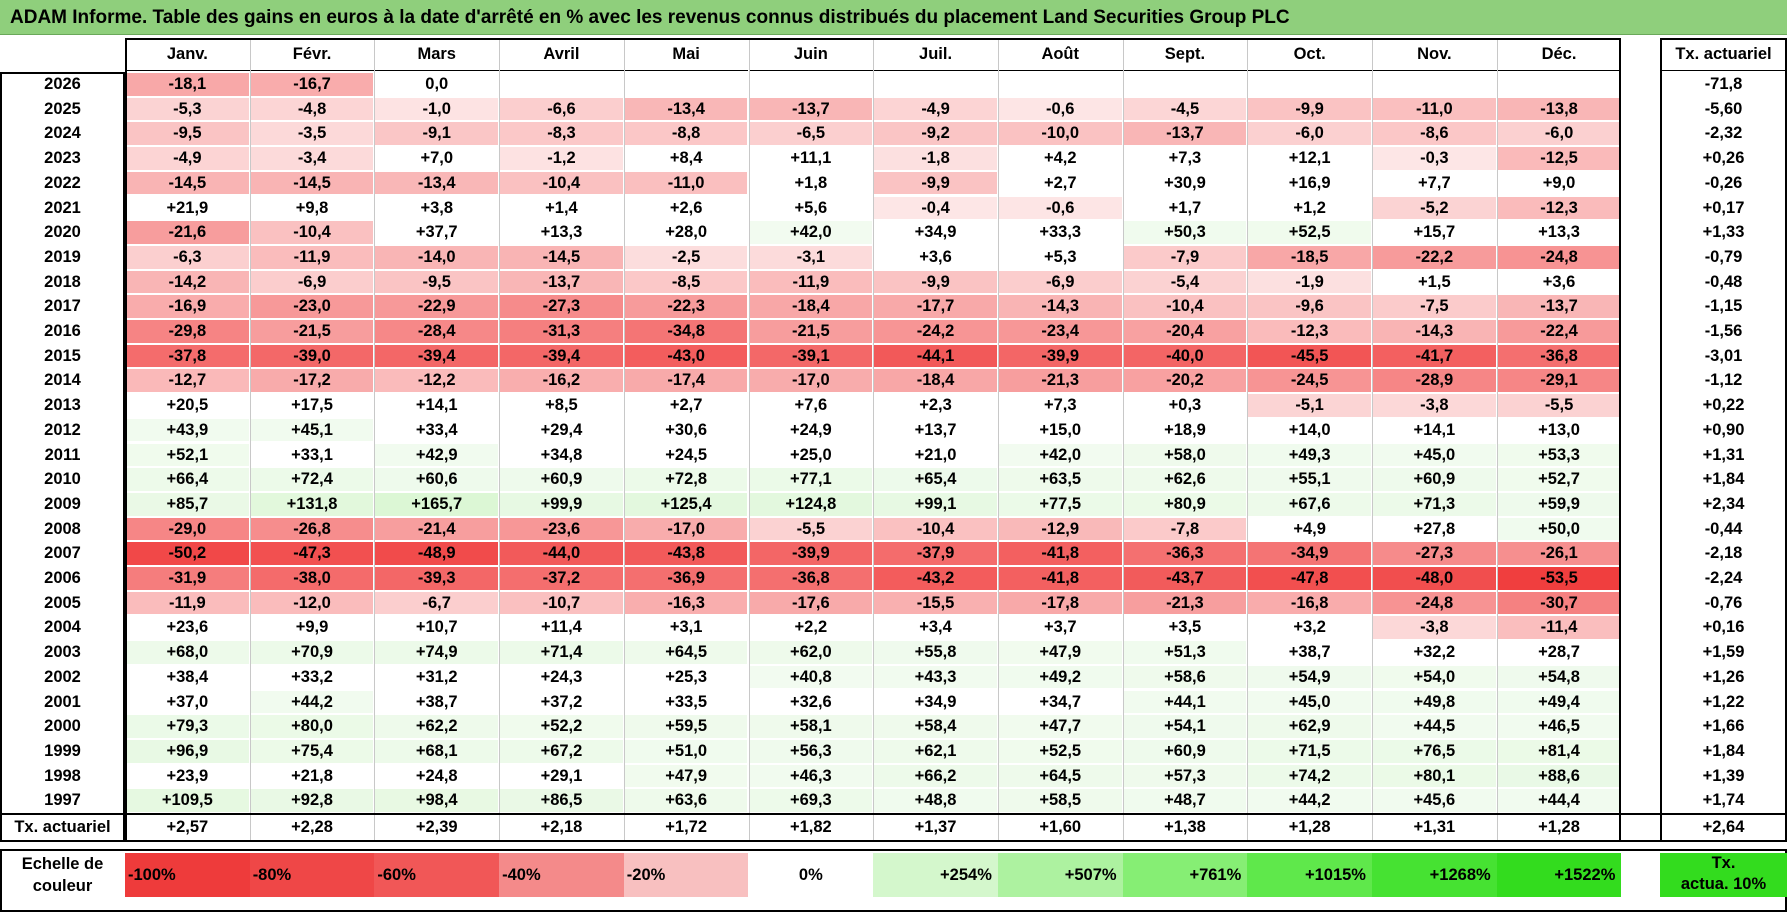  I want to click on gain-cell: -9,9, so click(935, 282).